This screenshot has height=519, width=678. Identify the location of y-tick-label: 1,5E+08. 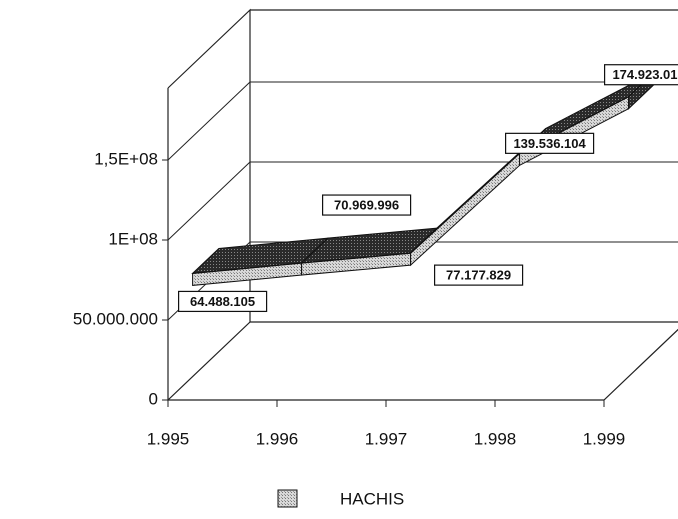
(126, 158).